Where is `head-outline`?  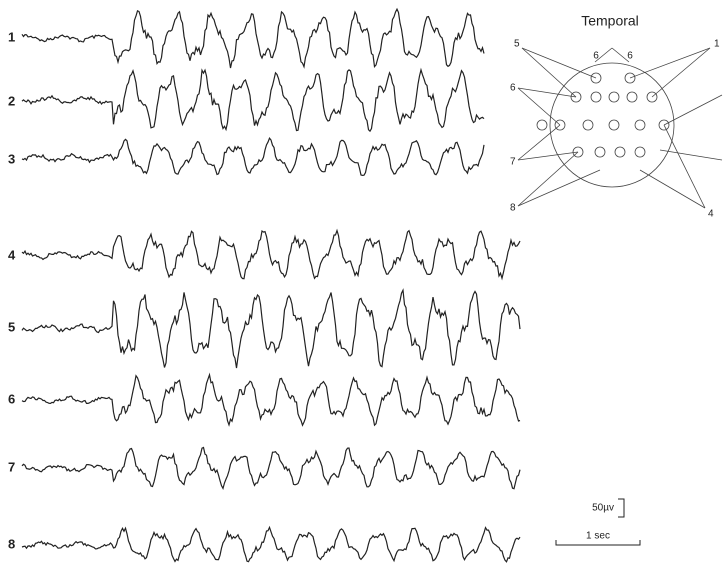 head-outline is located at coordinates (612, 125).